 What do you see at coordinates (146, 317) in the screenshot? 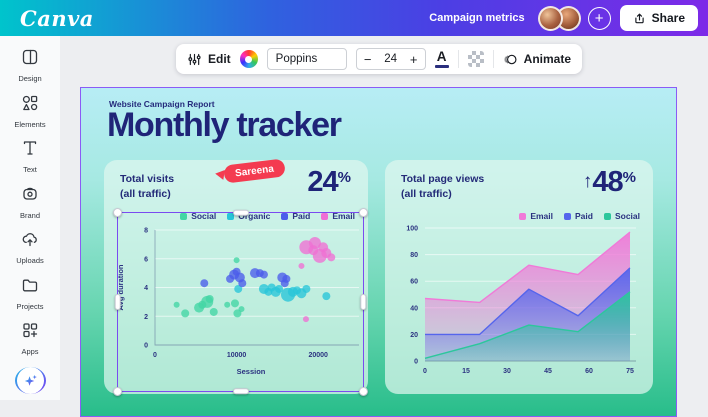
I see `axis-tick-label: 2` at bounding box center [146, 317].